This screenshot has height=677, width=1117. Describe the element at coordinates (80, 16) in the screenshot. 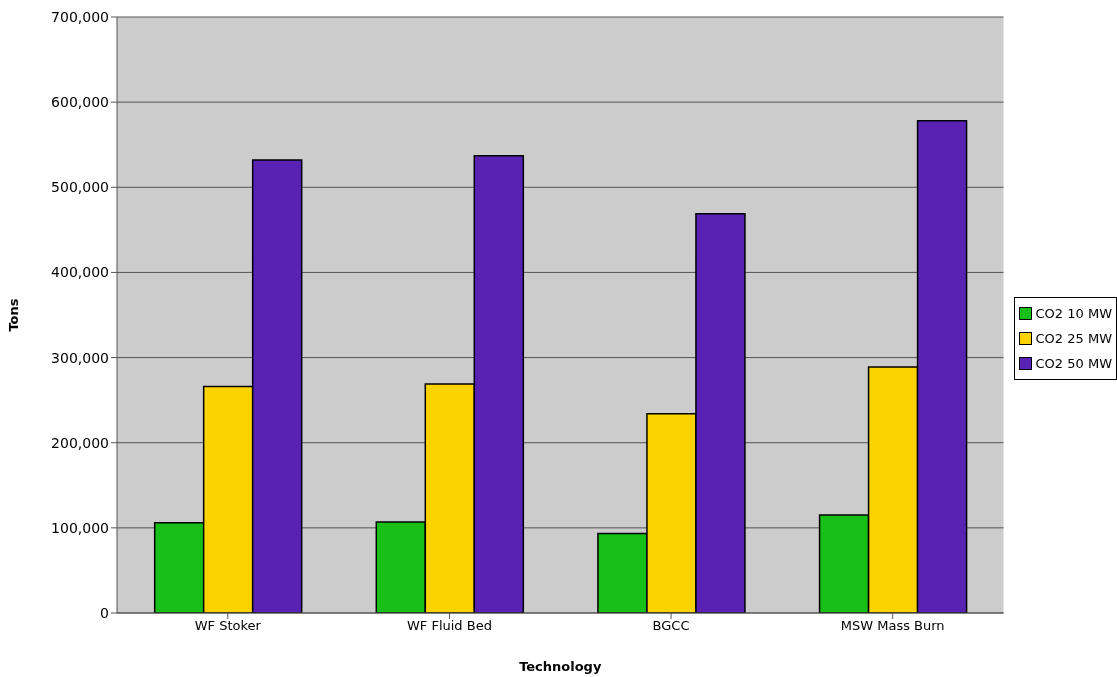

I see `y-tick-label: 700,000` at that location.